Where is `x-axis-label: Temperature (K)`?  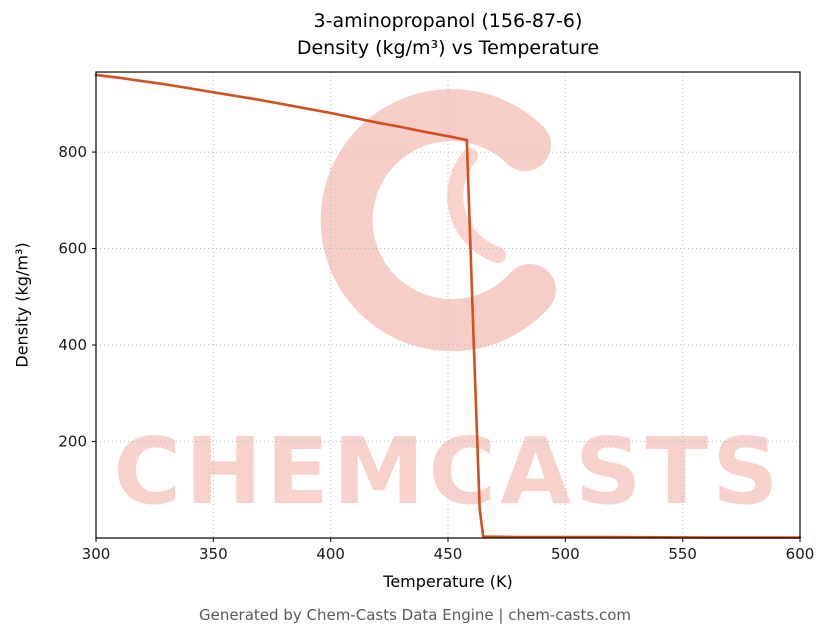 x-axis-label: Temperature (K) is located at coordinates (448, 581).